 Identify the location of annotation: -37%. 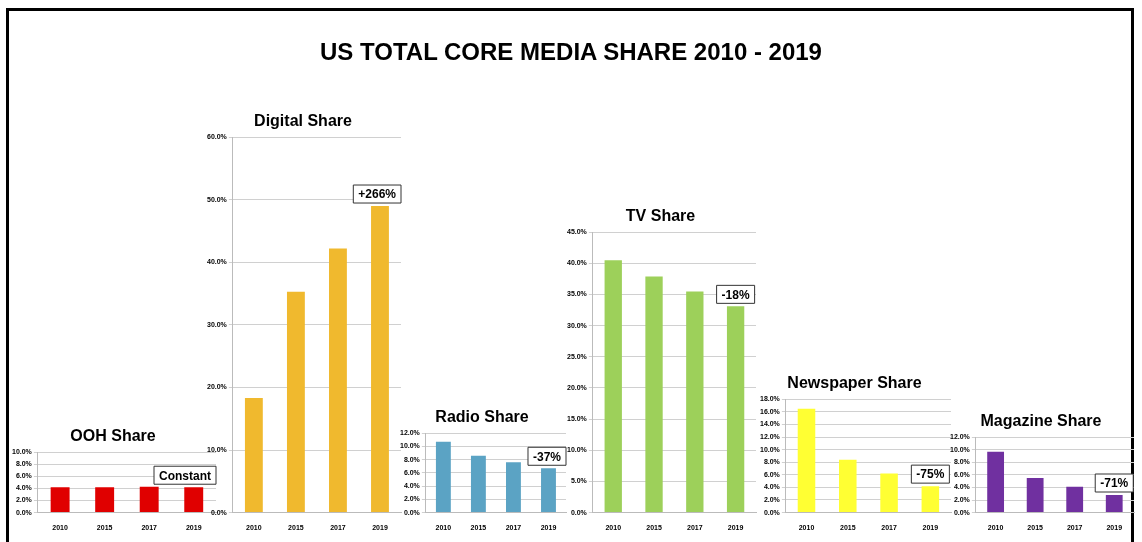
(547, 456).